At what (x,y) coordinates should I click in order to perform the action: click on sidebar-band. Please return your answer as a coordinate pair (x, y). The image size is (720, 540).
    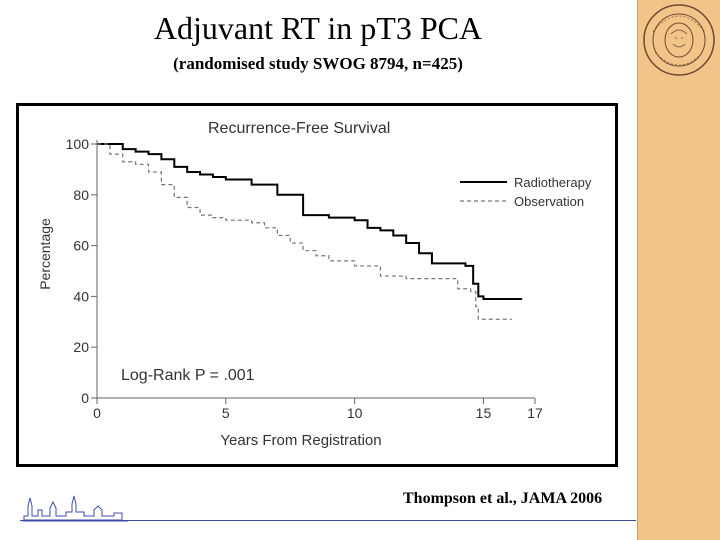
    Looking at the image, I should click on (678, 270).